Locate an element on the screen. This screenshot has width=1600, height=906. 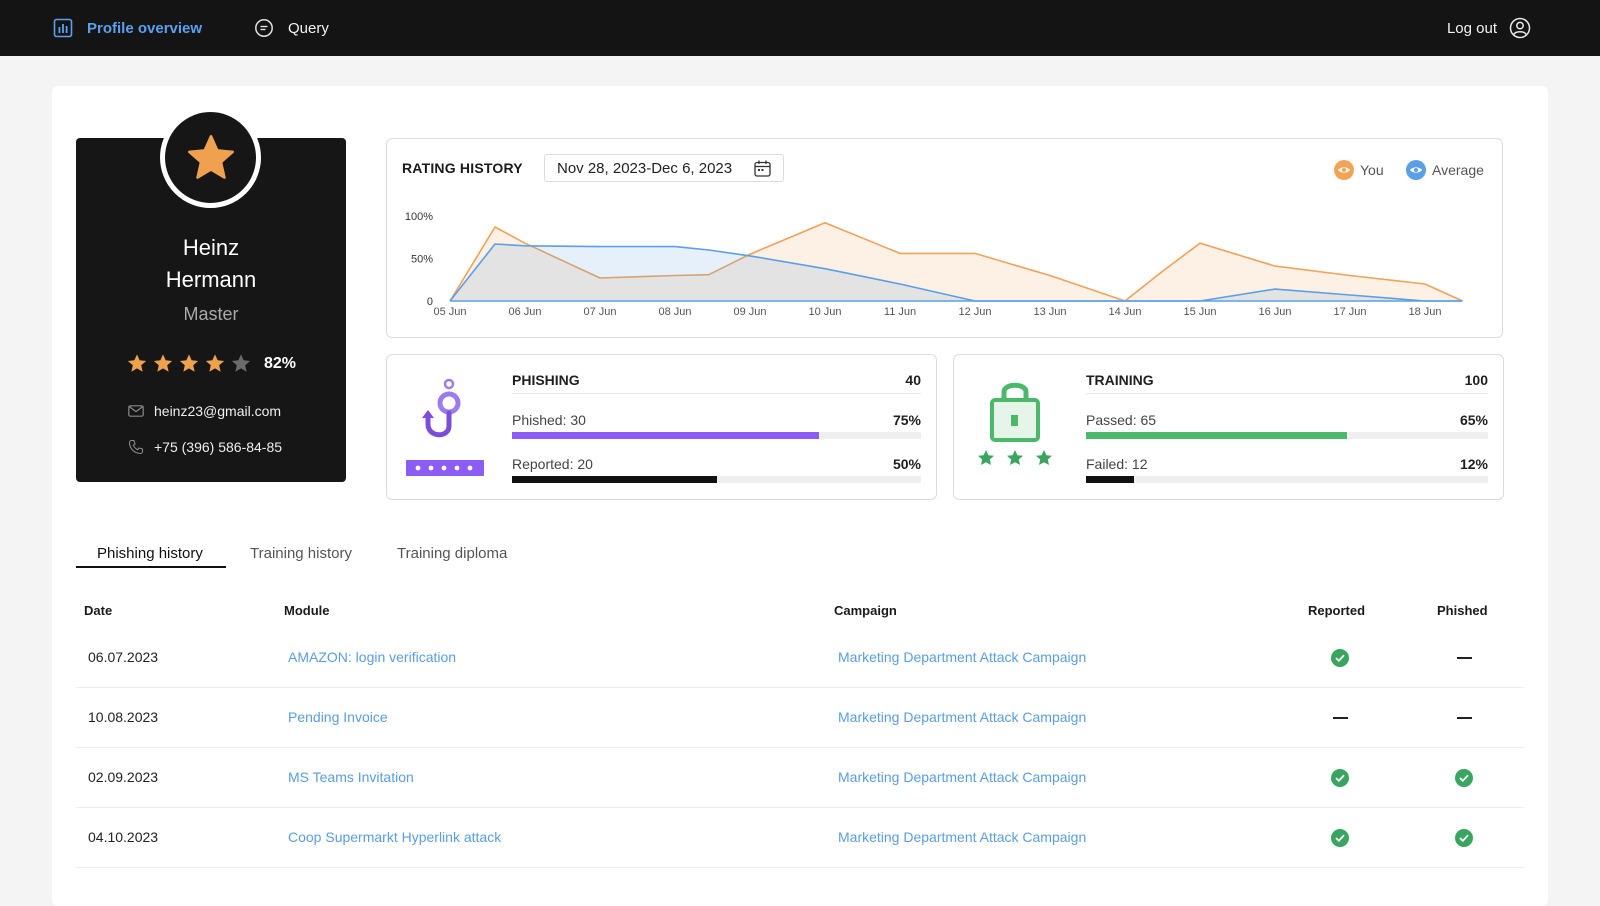
training-stats-panel is located at coordinates (1228, 427).